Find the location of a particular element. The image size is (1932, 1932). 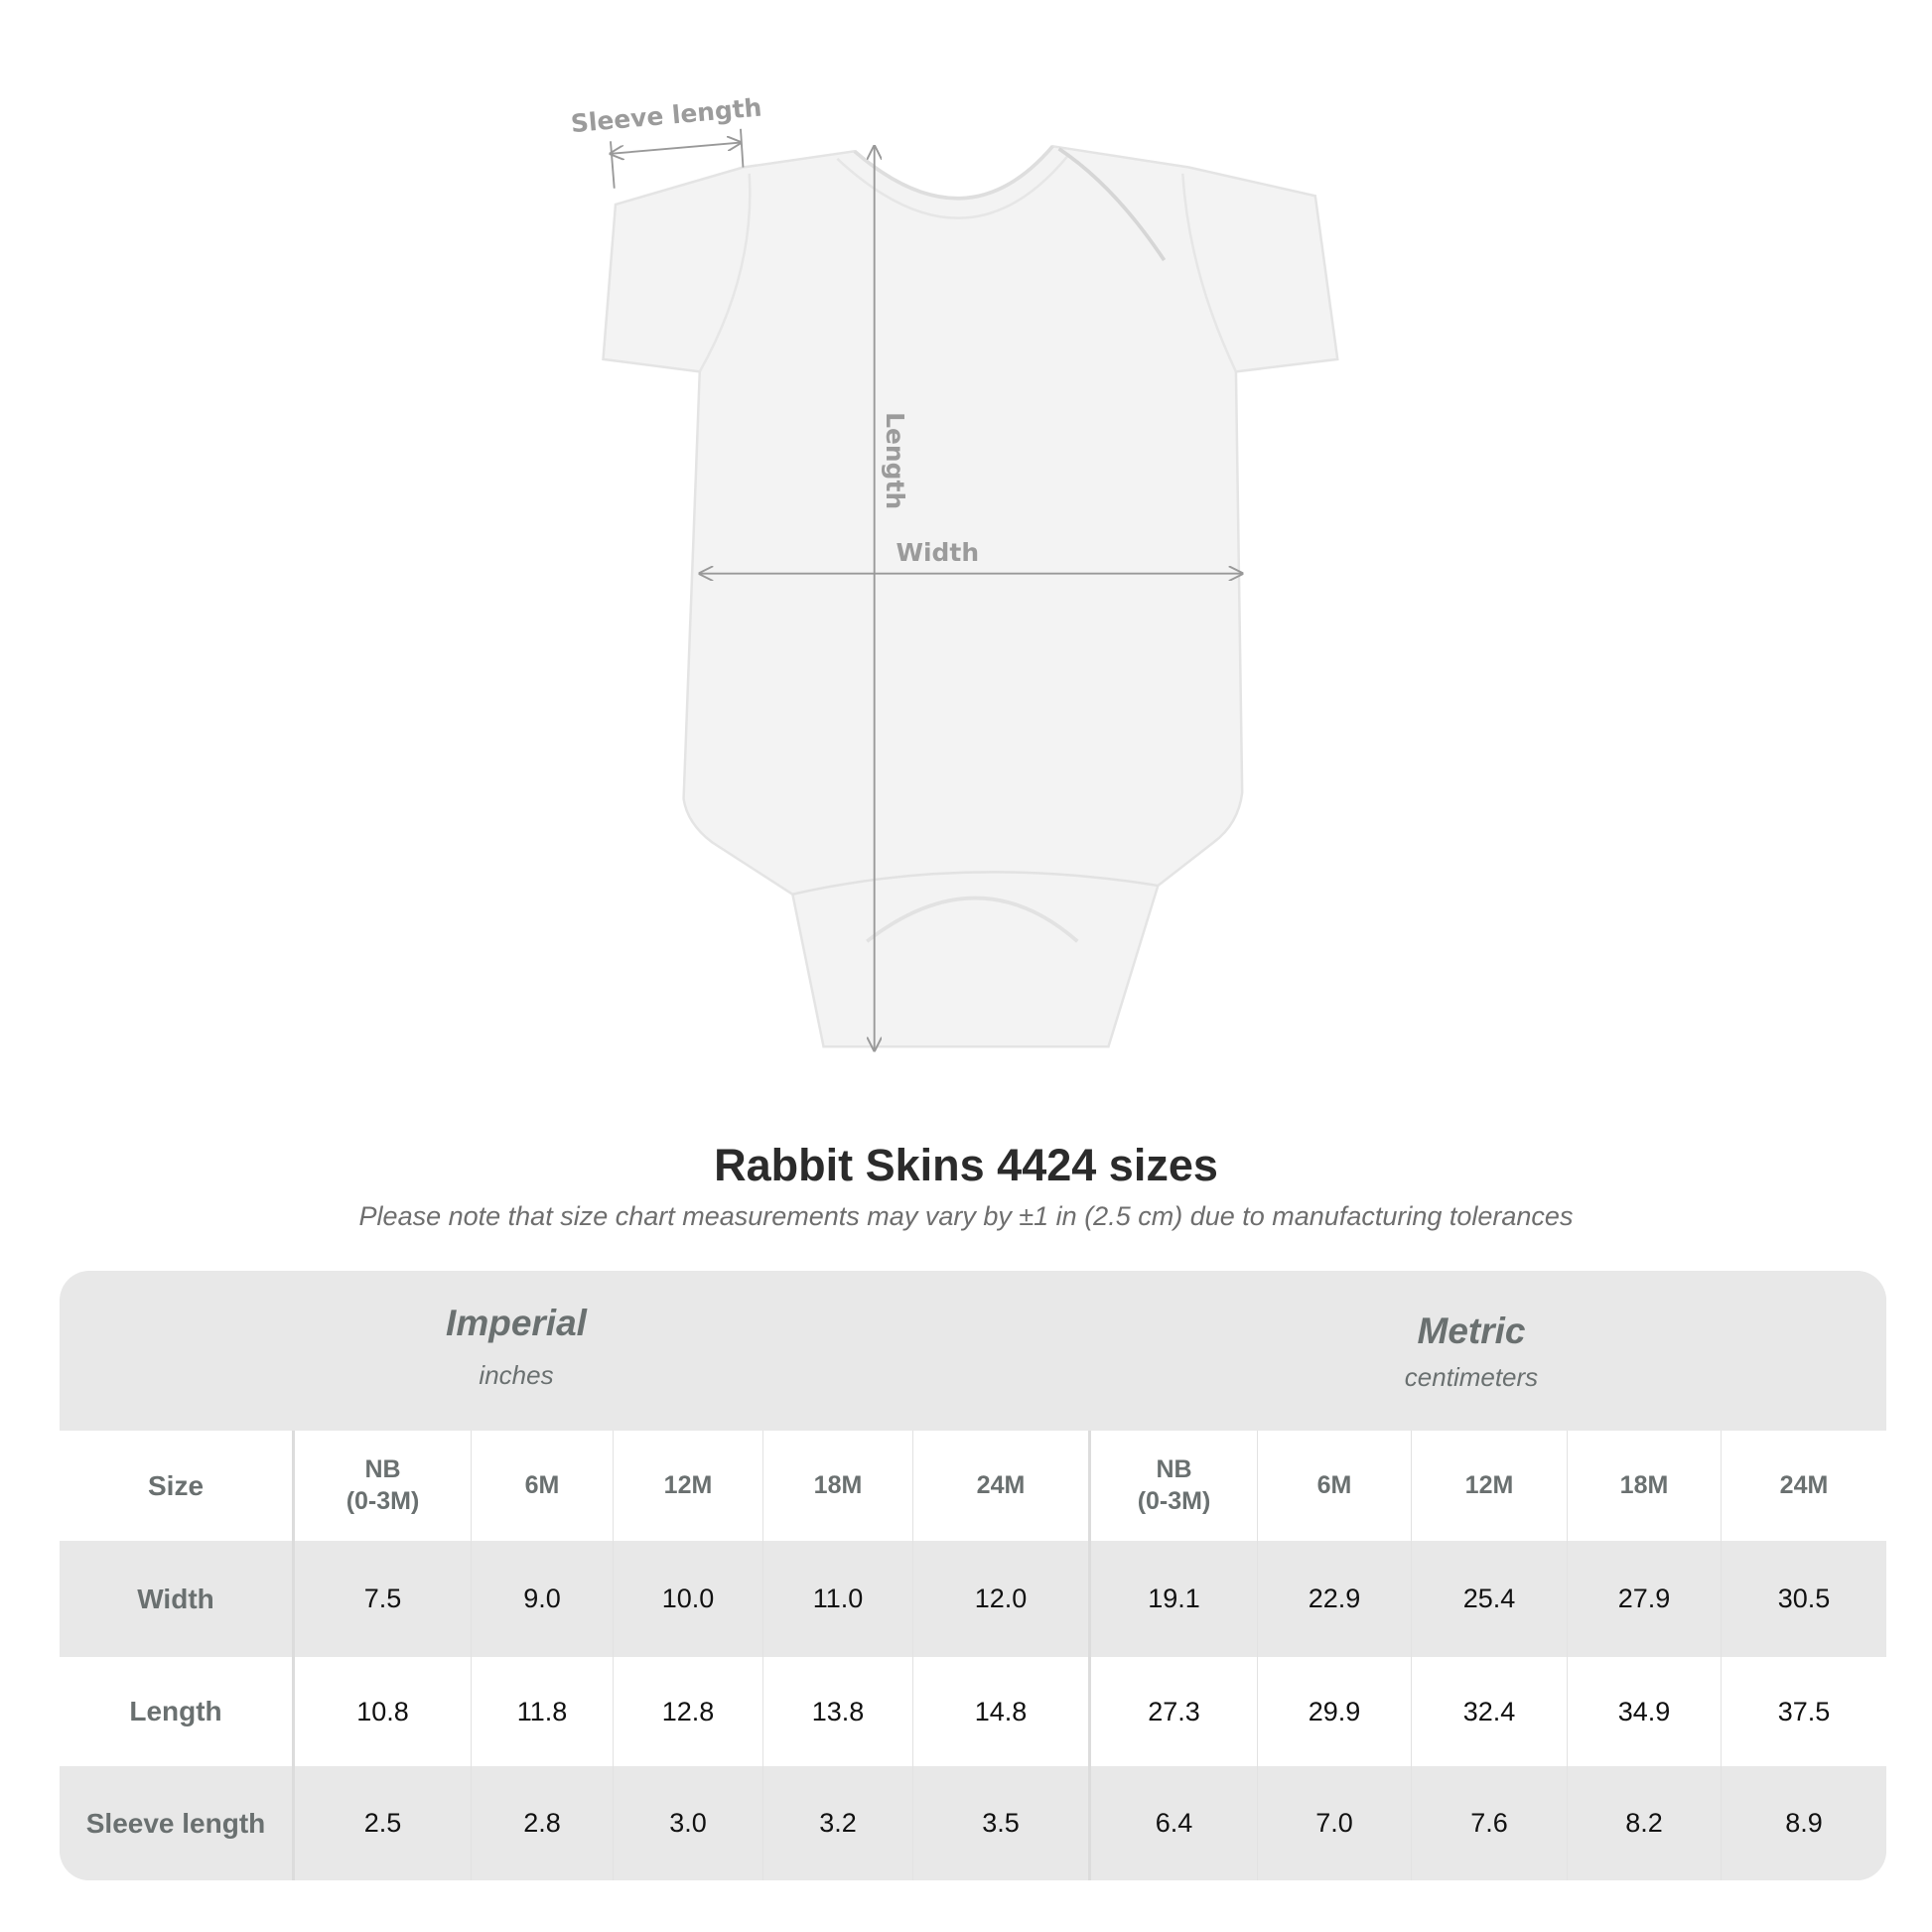

row-label: Length is located at coordinates (175, 1711).